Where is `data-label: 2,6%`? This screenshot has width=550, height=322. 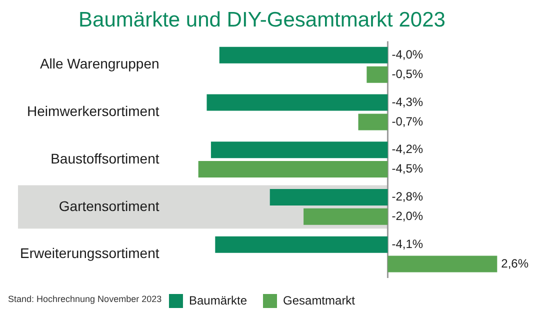 data-label: 2,6% is located at coordinates (515, 263).